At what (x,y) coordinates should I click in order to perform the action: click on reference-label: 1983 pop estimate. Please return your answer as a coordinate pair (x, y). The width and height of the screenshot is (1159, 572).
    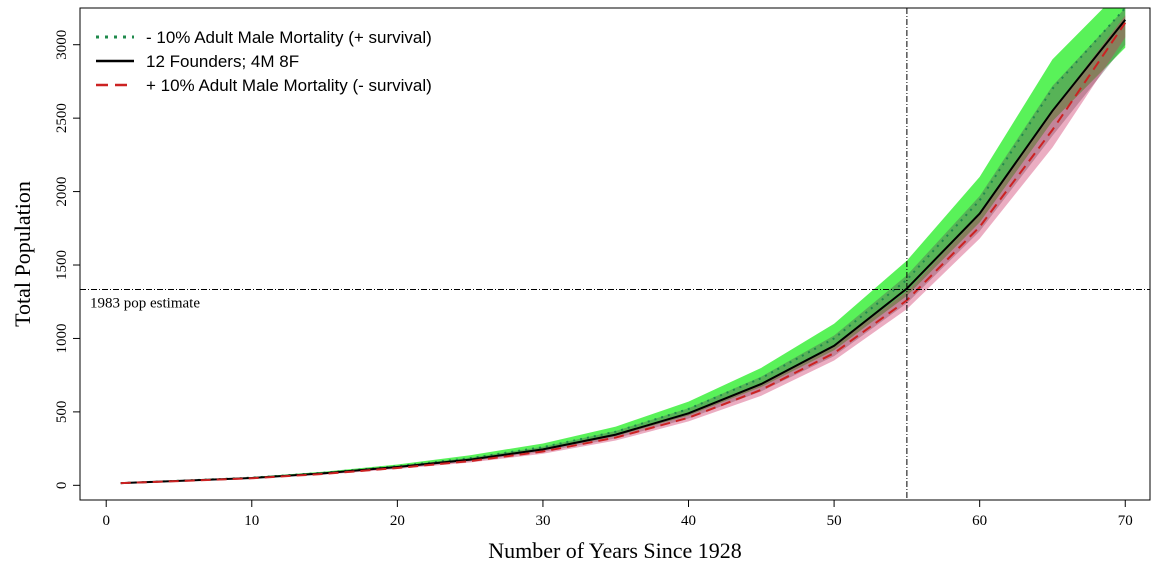
    Looking at the image, I should click on (145, 304).